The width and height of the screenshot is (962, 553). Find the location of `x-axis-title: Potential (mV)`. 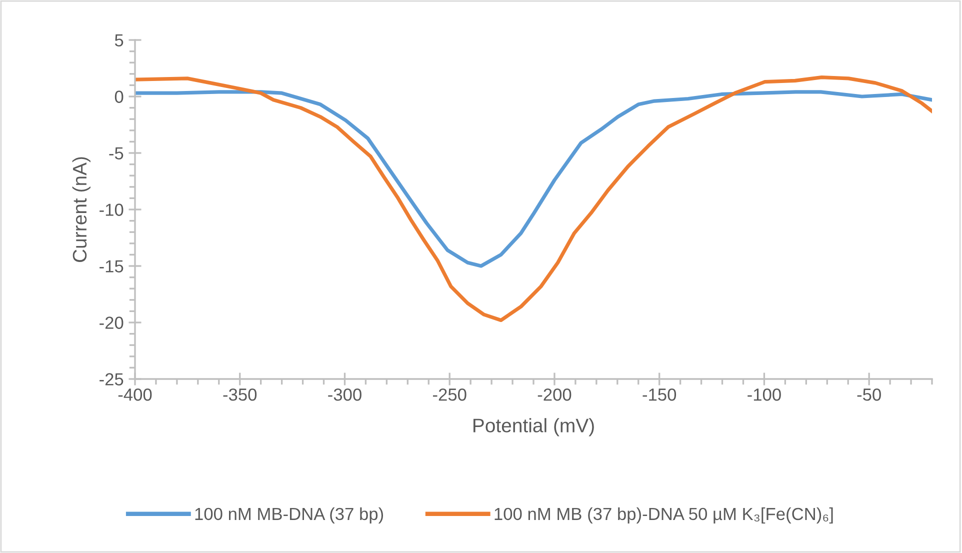

x-axis-title: Potential (mV) is located at coordinates (534, 427).